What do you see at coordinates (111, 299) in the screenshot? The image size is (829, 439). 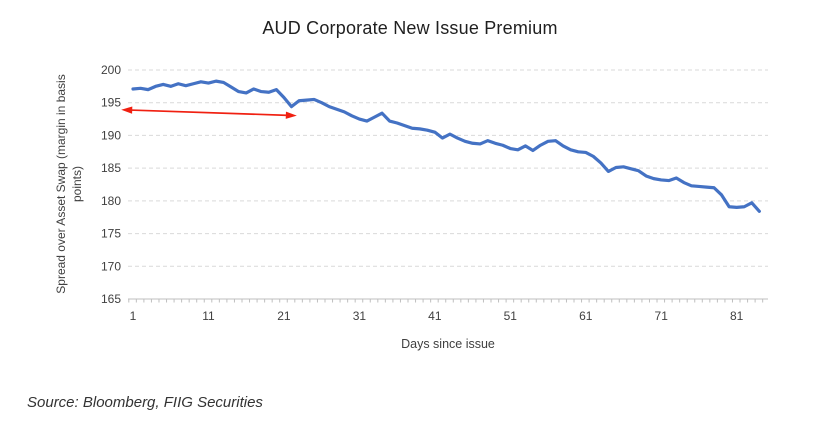 I see `y-tick-label-165: 165` at bounding box center [111, 299].